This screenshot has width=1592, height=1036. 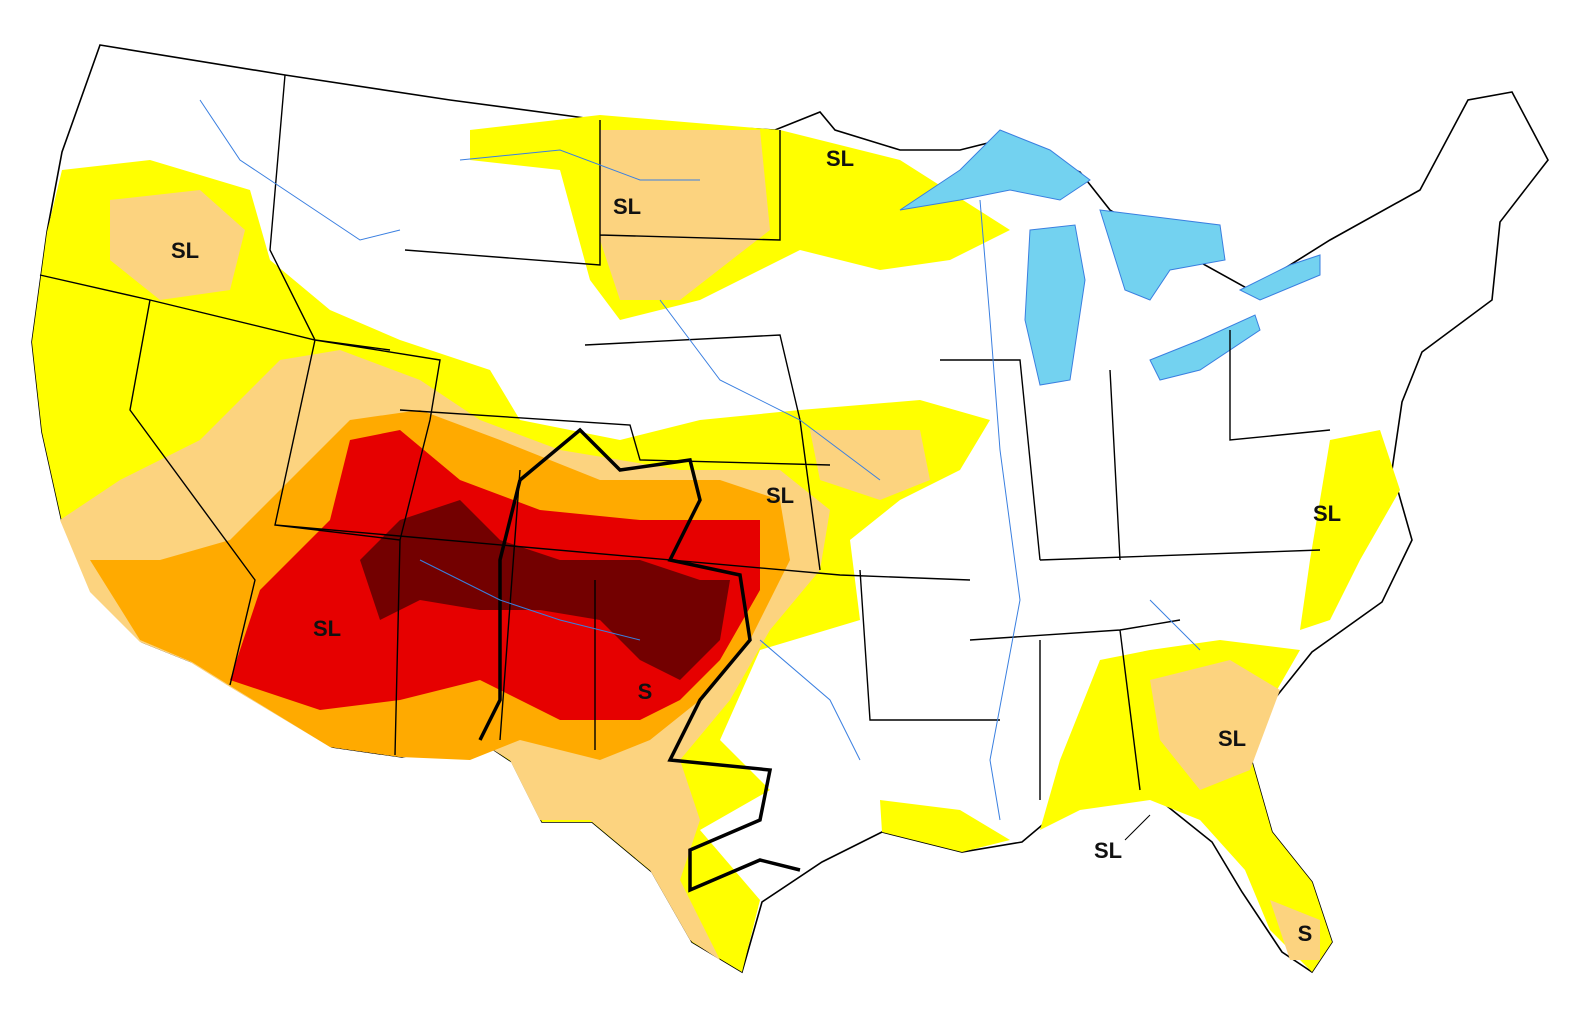 I want to click on lake-ontario, so click(x=1279, y=277).